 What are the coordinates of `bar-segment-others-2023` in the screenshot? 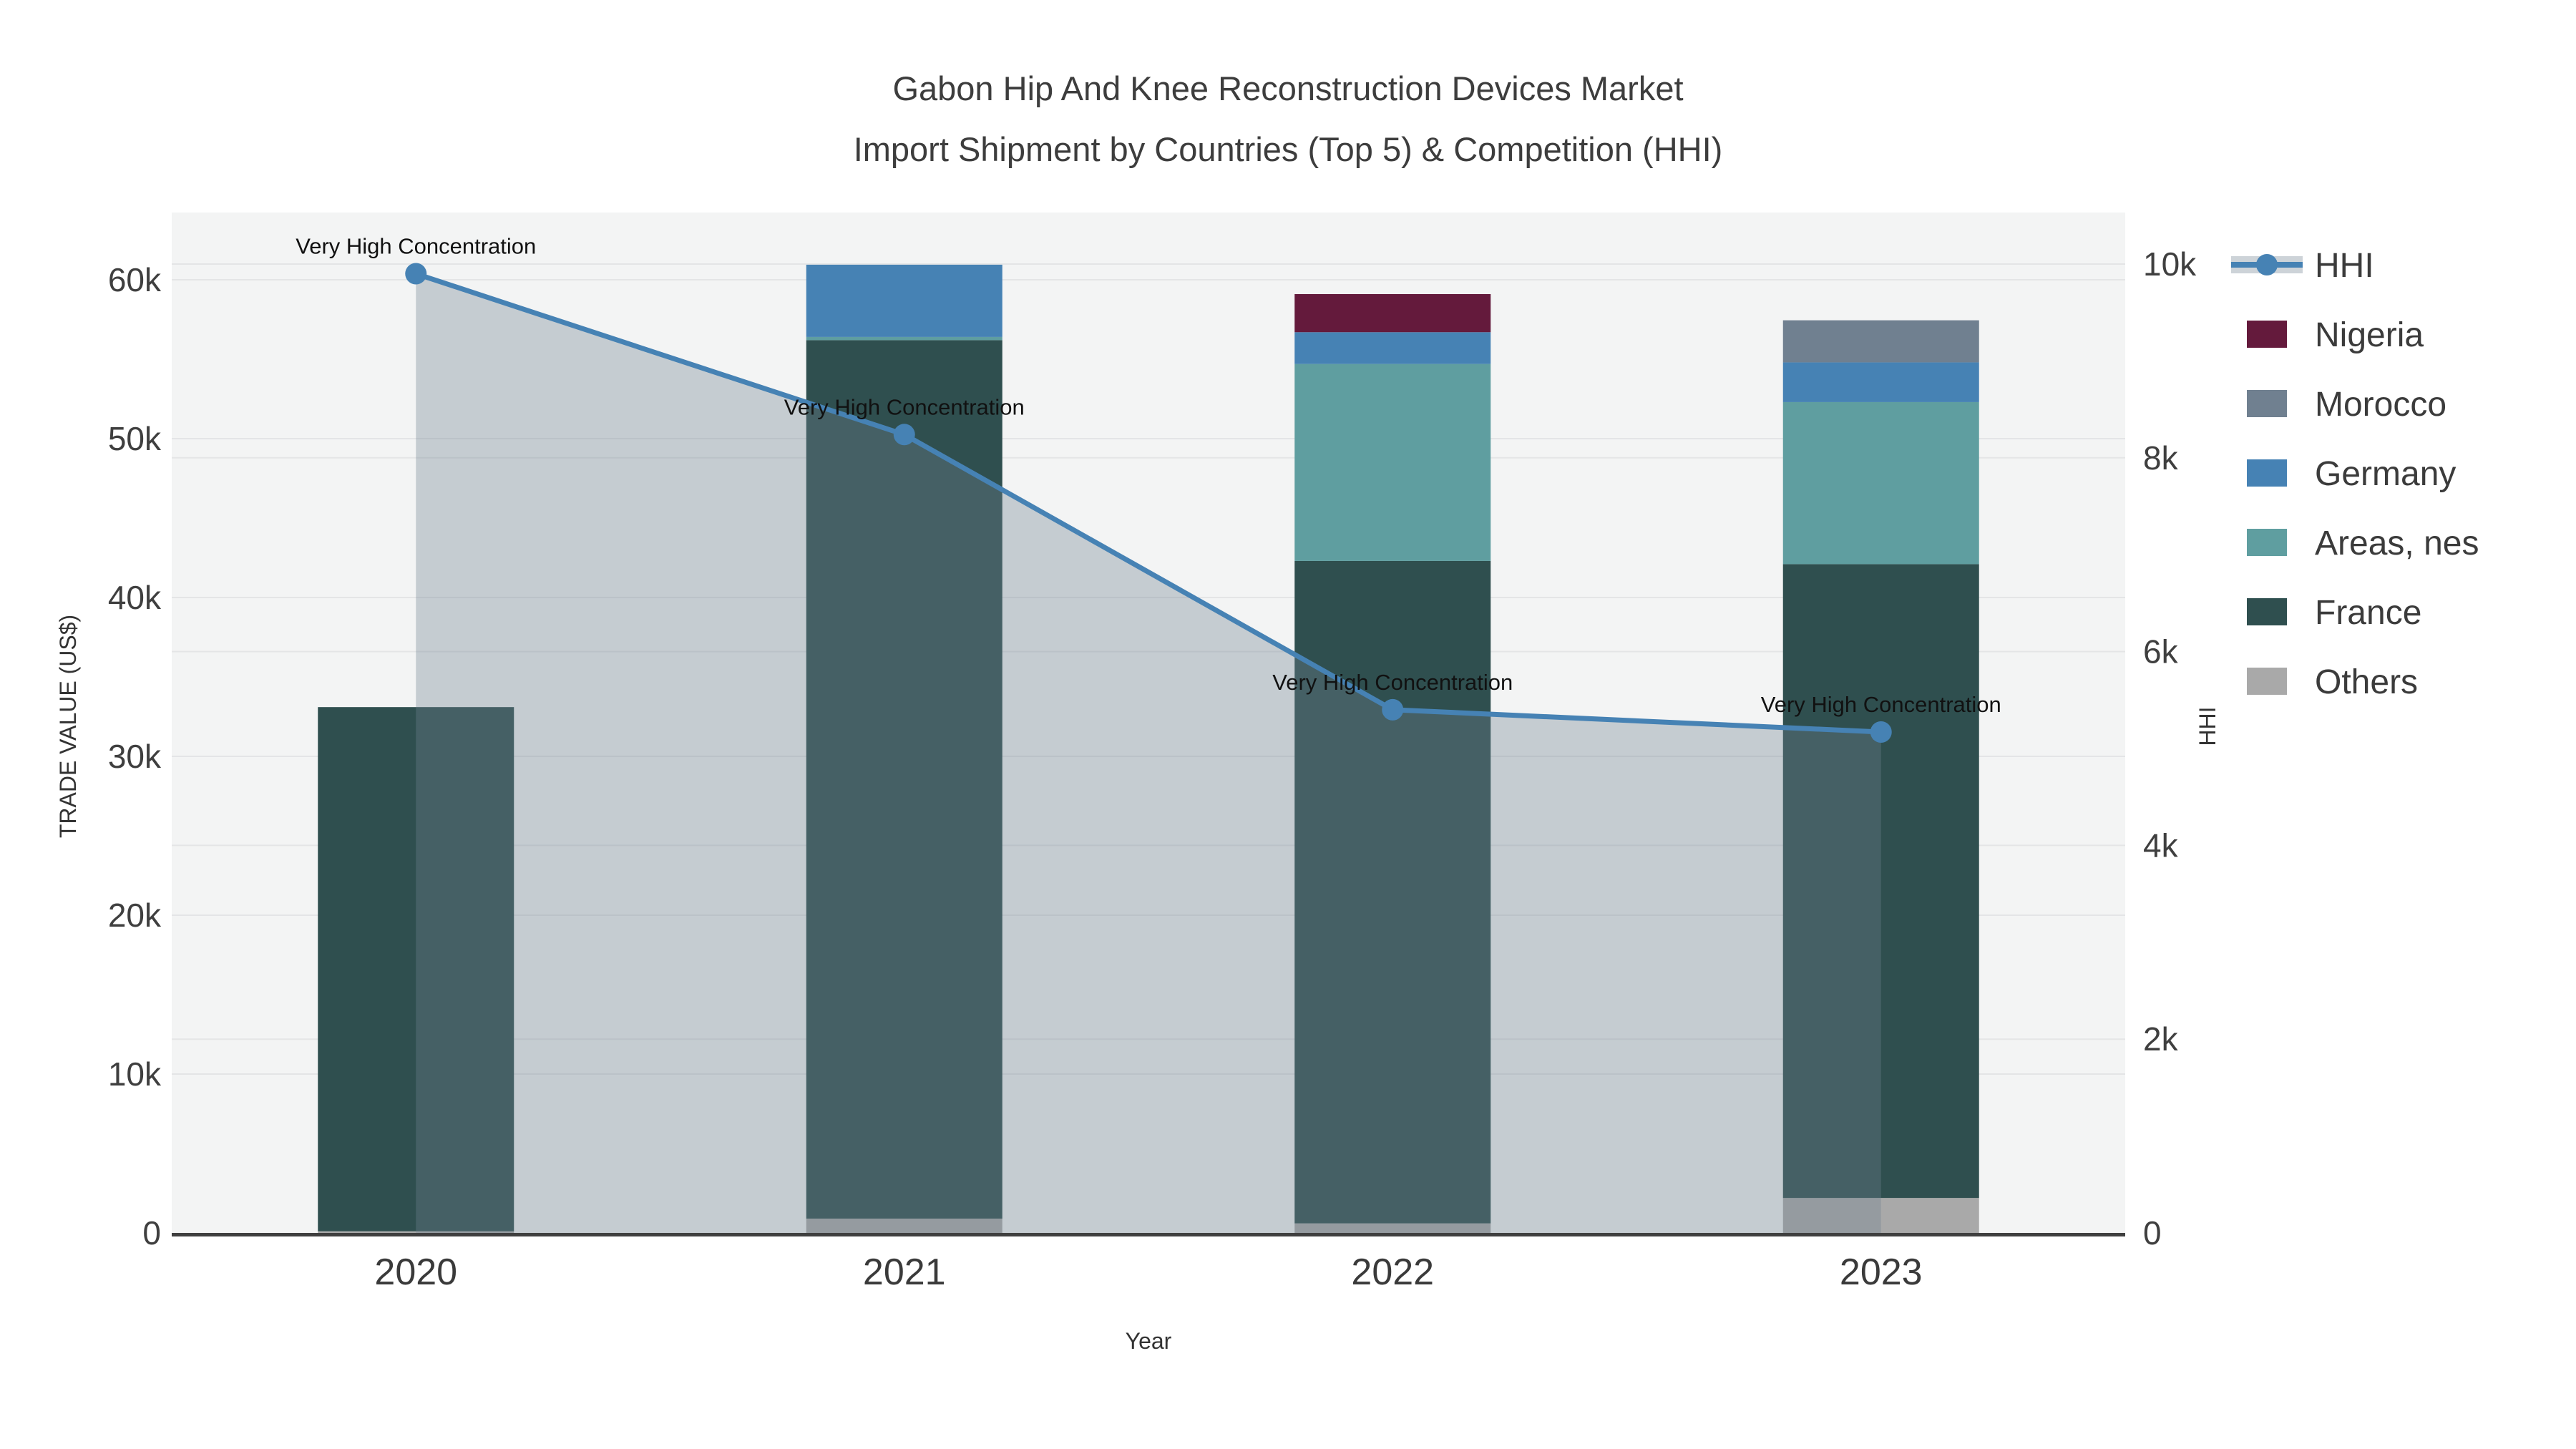 It's located at (1881, 1215).